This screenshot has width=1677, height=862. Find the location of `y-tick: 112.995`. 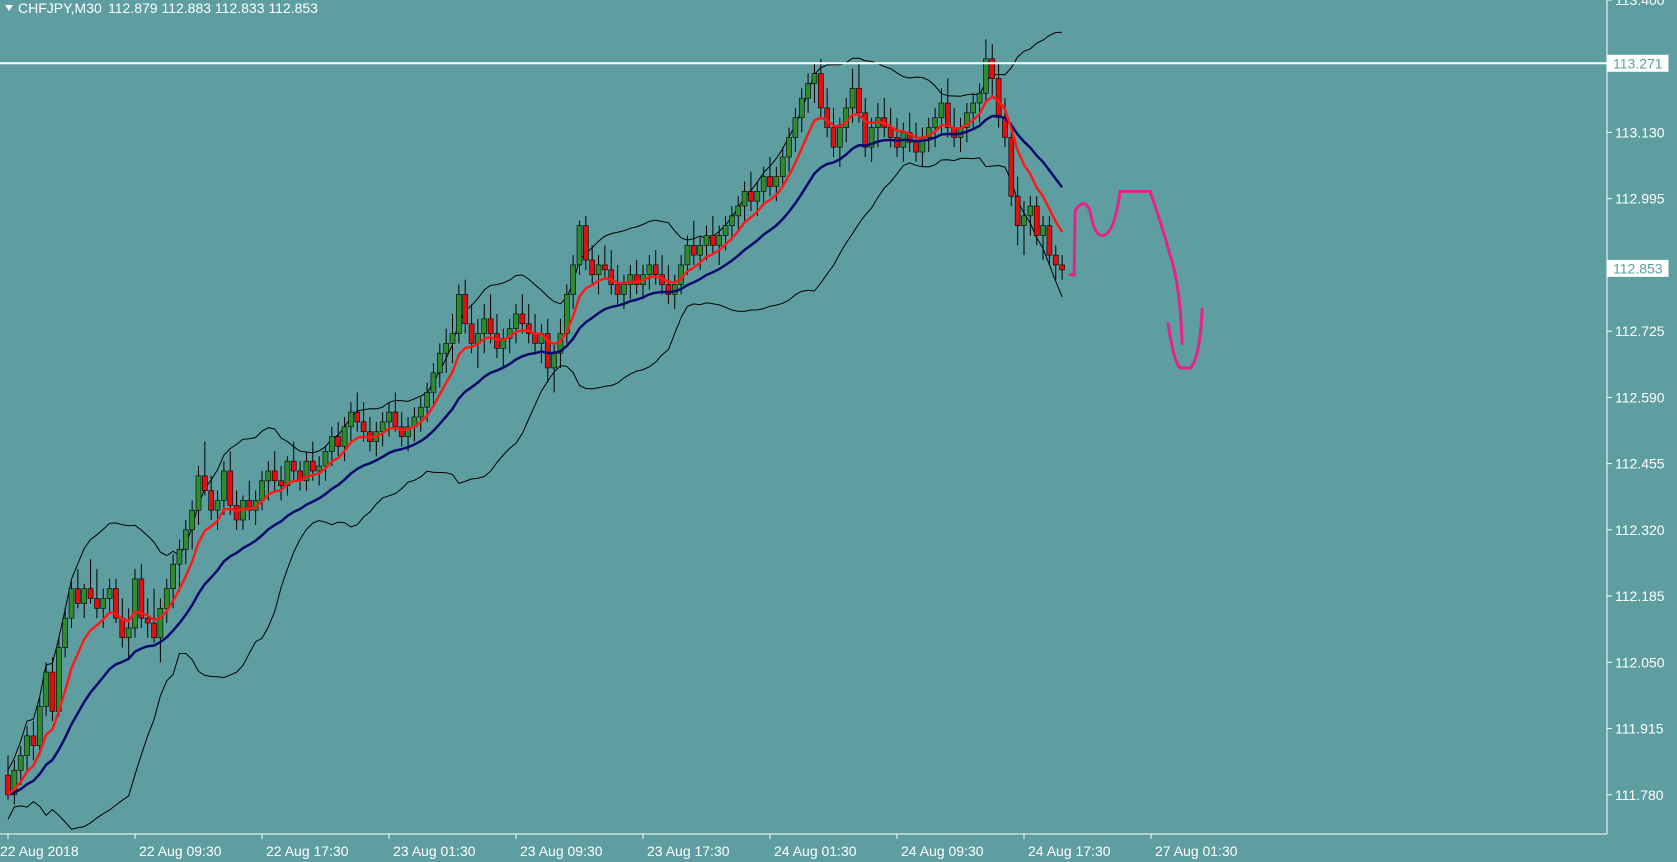

y-tick: 112.995 is located at coordinates (1636, 199).